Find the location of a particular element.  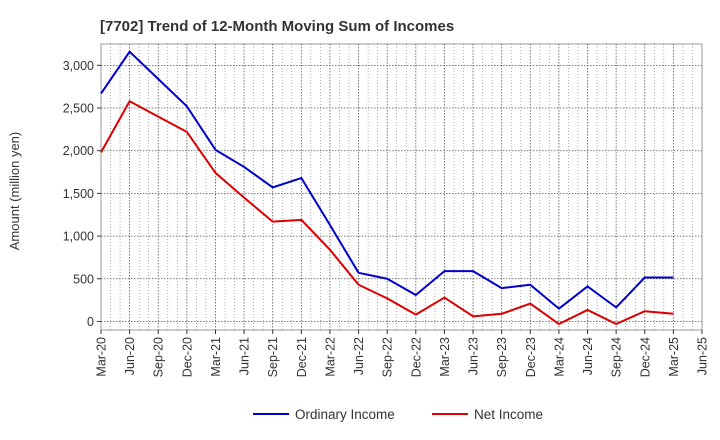

y-axis-label: Amount (million yen) is located at coordinates (14, 191).